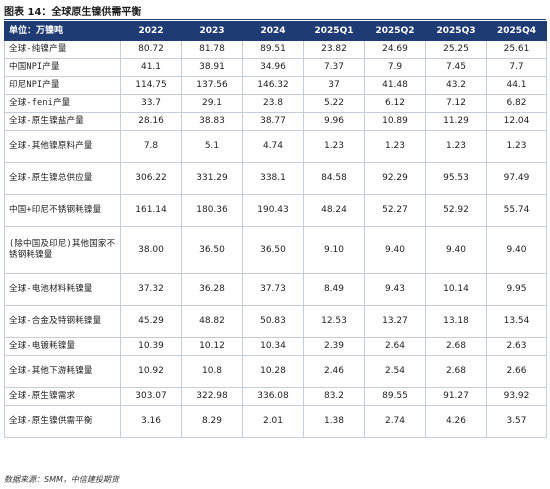  Describe the element at coordinates (151, 250) in the screenshot. I see `table-cell: 38.00` at that location.